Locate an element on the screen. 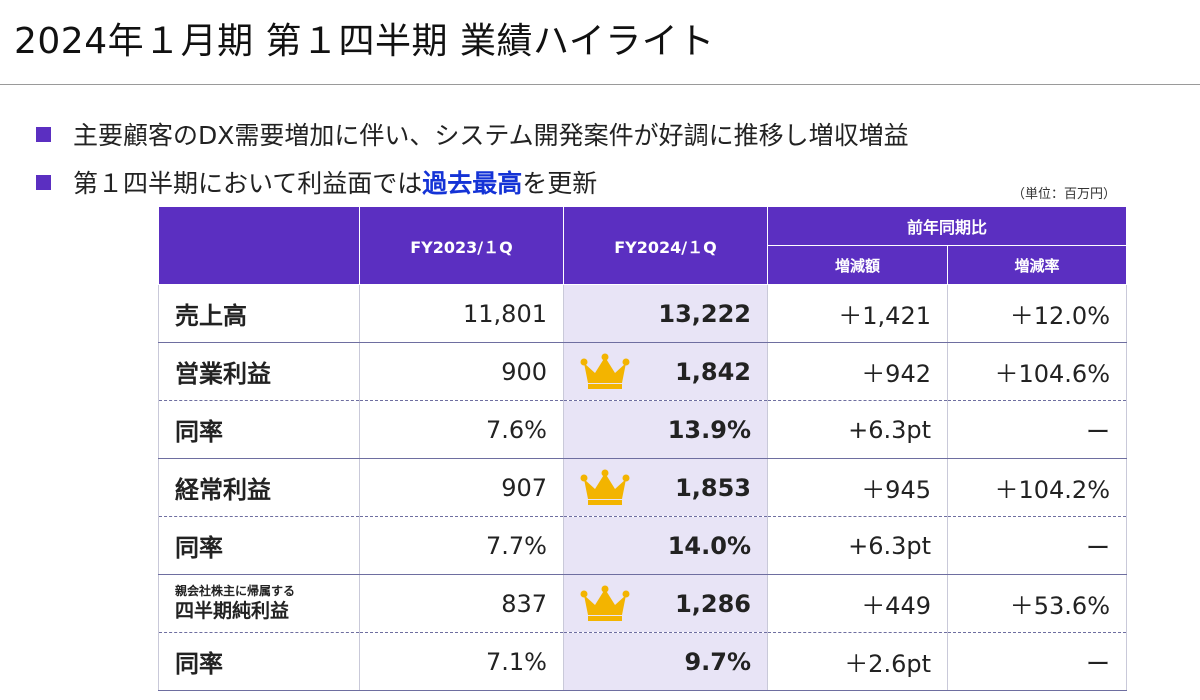  table-row-operating-income: 営業利益 900 1,842 ＋942 ＋104.6% is located at coordinates (643, 371).